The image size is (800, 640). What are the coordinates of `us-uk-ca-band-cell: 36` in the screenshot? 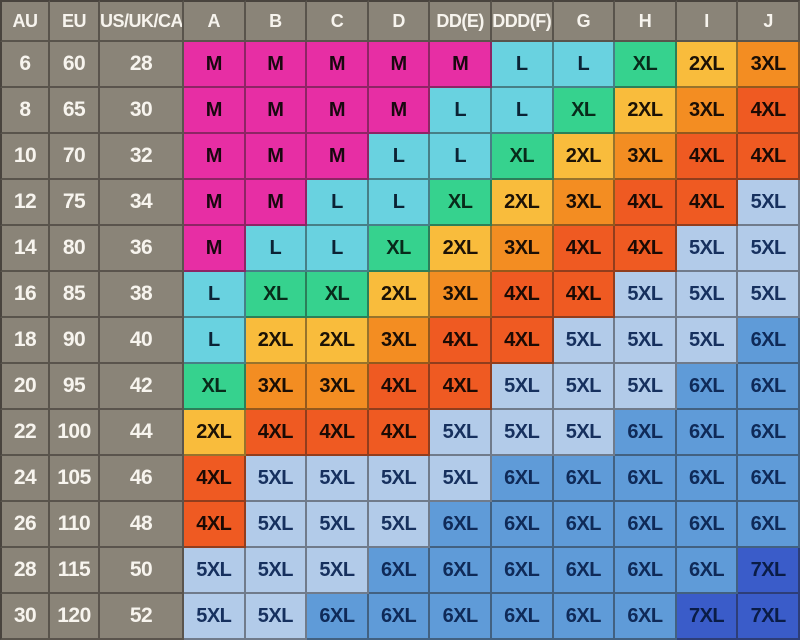 It's located at (142, 249).